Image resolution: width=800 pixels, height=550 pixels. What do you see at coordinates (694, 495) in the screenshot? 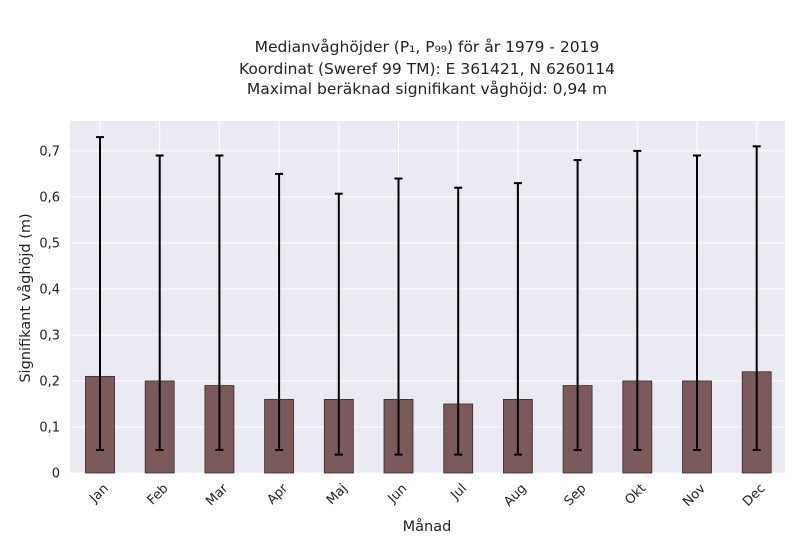
I see `x-tick-label: Nov` at bounding box center [694, 495].